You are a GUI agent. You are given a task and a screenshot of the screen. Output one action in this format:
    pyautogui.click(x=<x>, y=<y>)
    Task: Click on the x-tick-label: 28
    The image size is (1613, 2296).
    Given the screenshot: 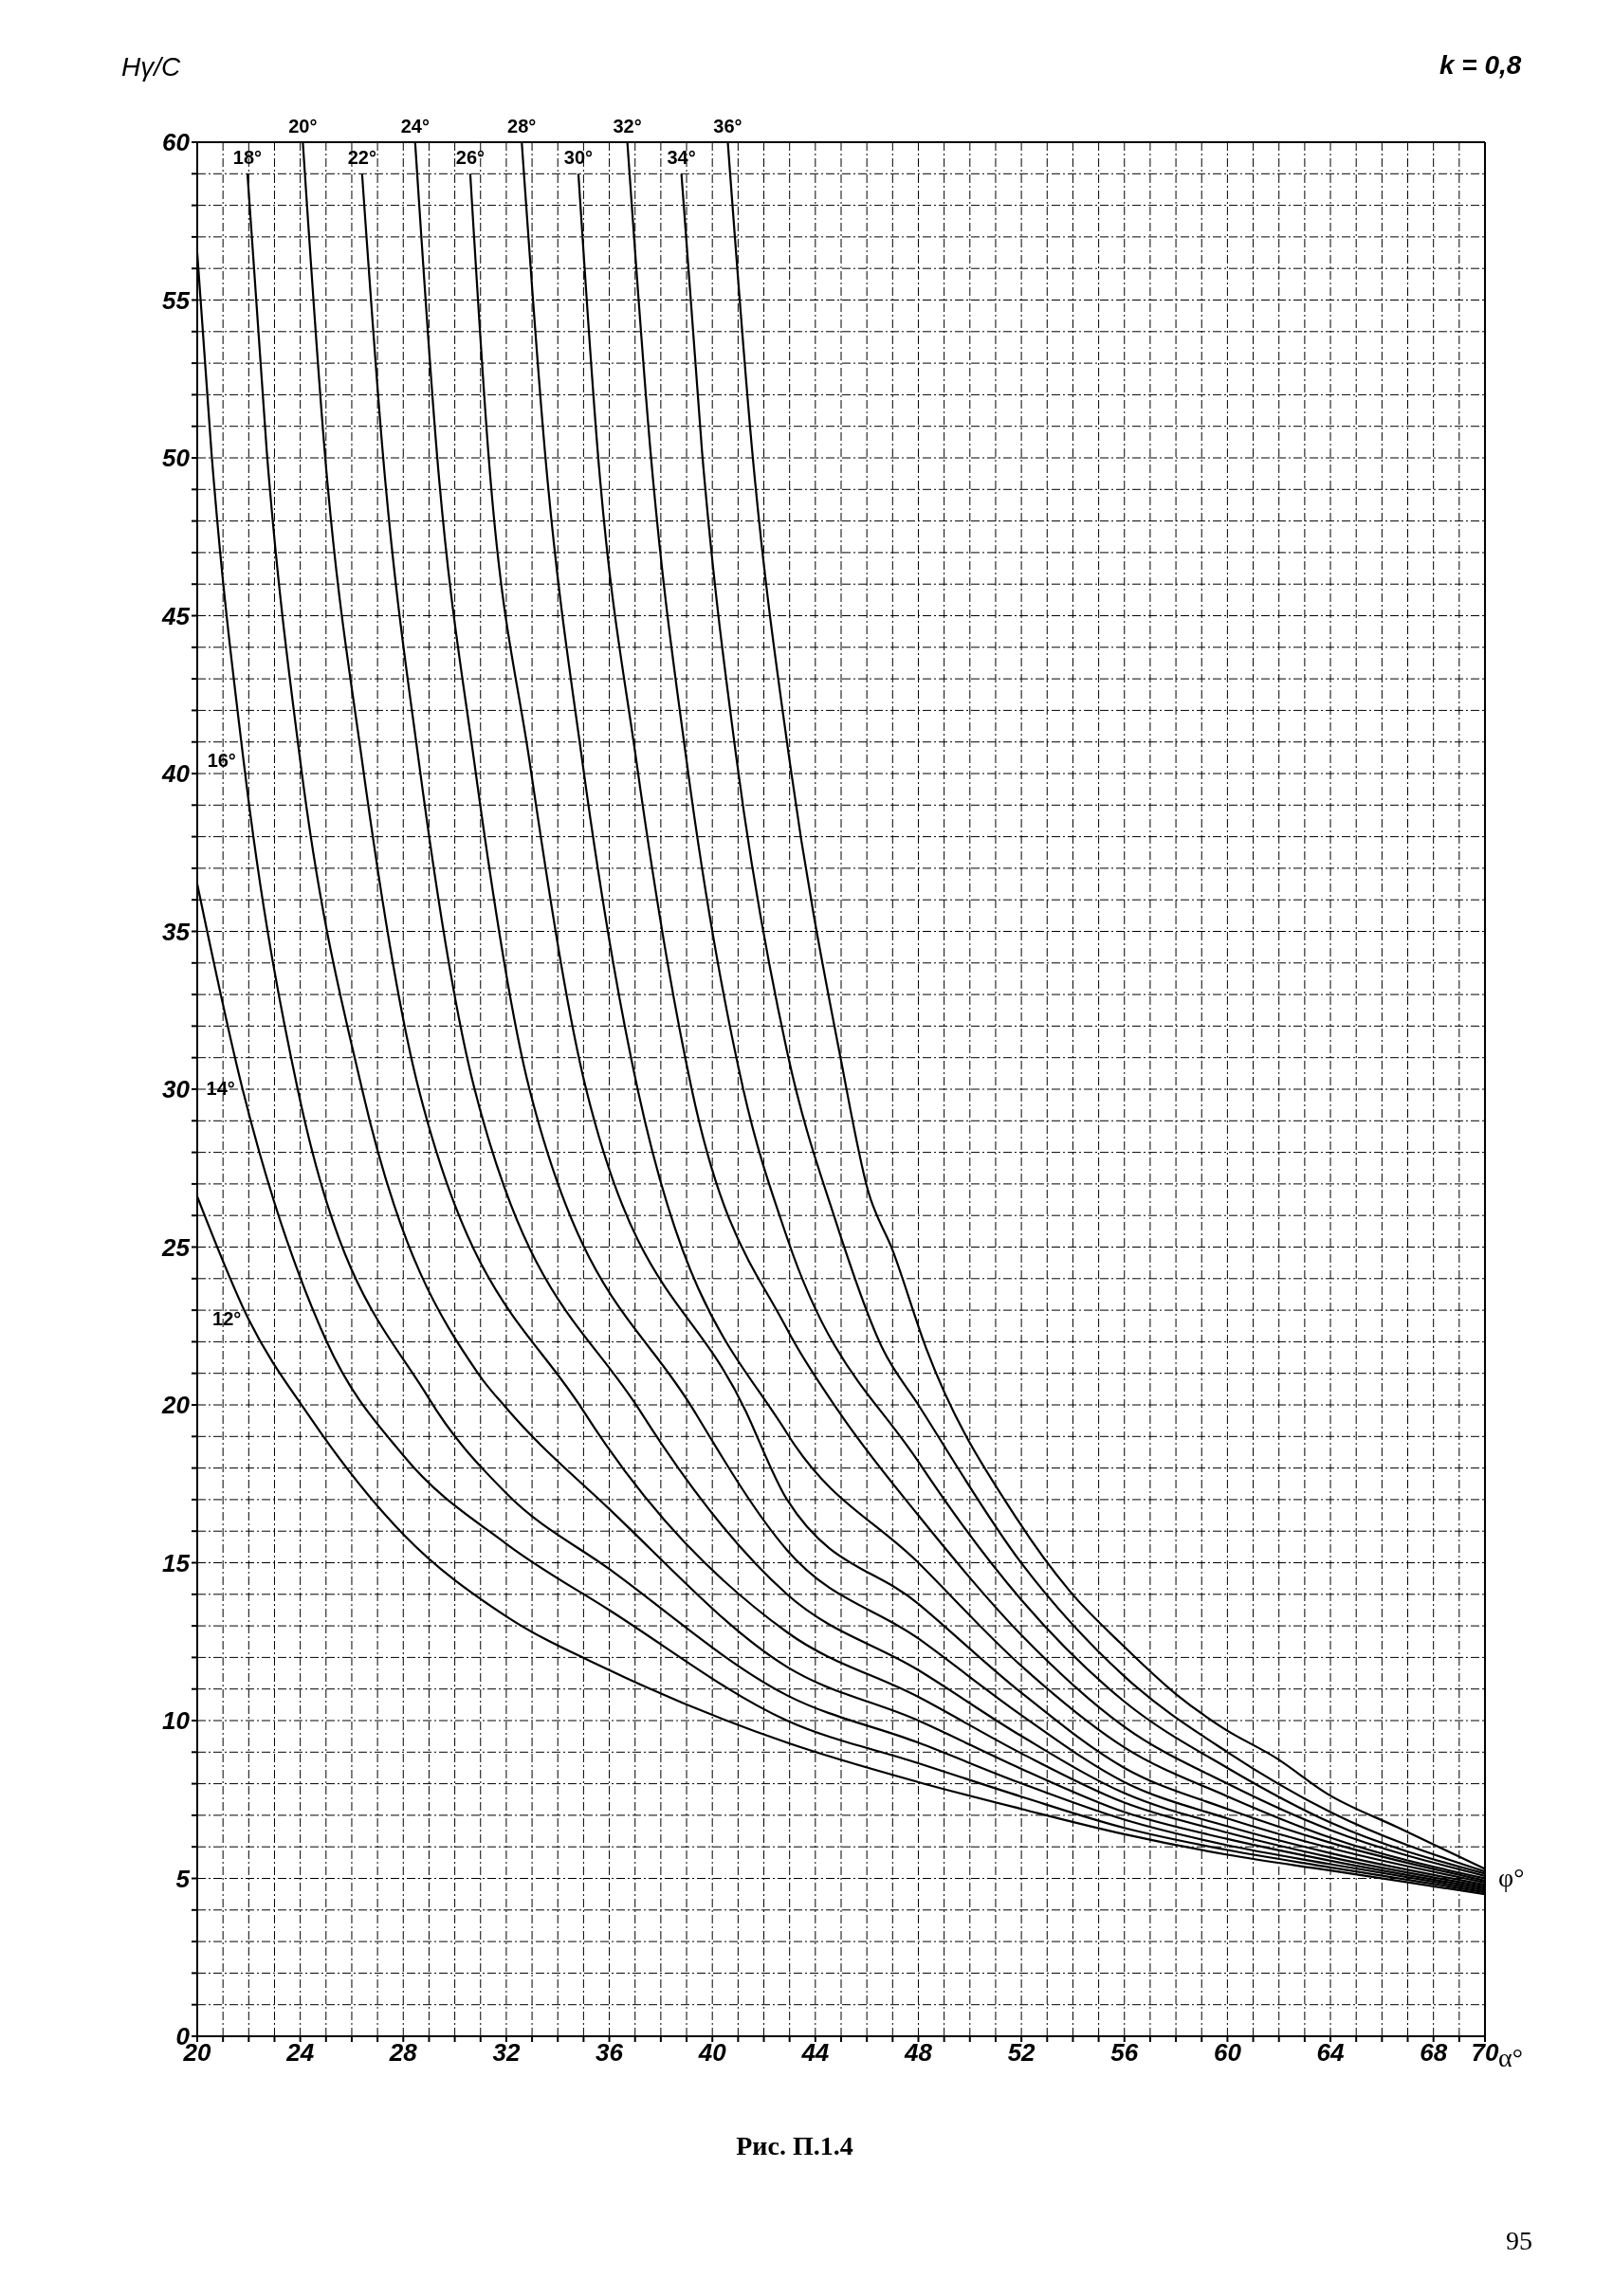 What is the action you would take?
    pyautogui.click(x=403, y=2053)
    